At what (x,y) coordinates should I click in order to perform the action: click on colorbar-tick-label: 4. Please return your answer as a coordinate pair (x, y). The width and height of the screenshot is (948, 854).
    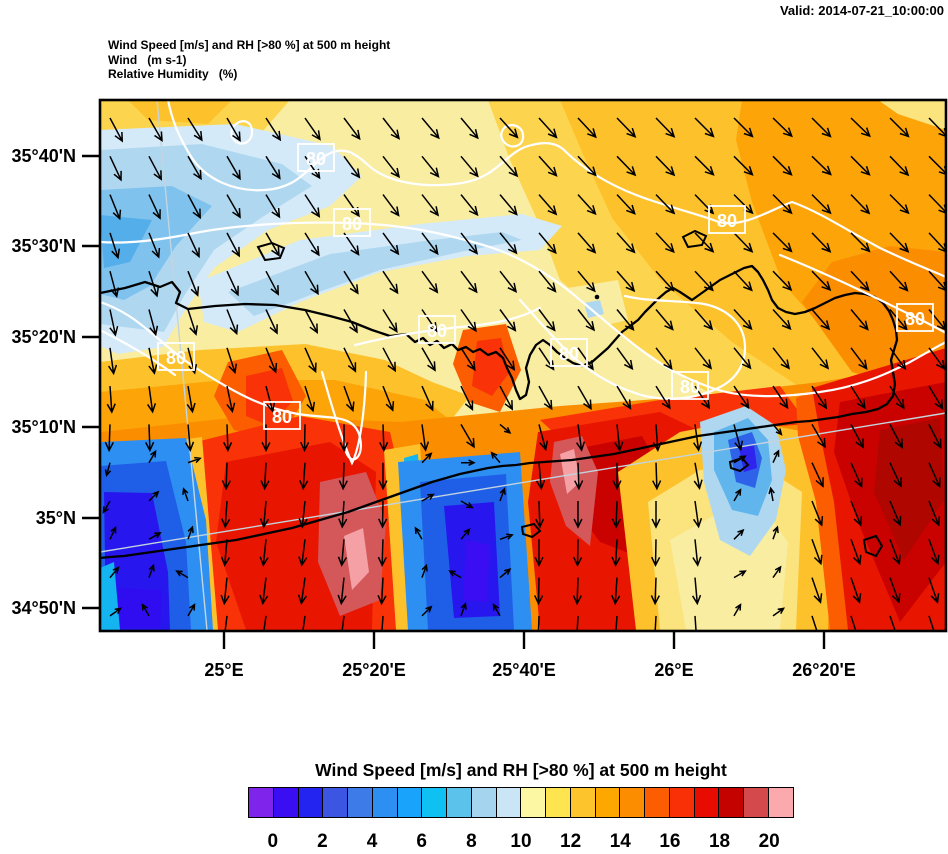
    Looking at the image, I should click on (372, 841).